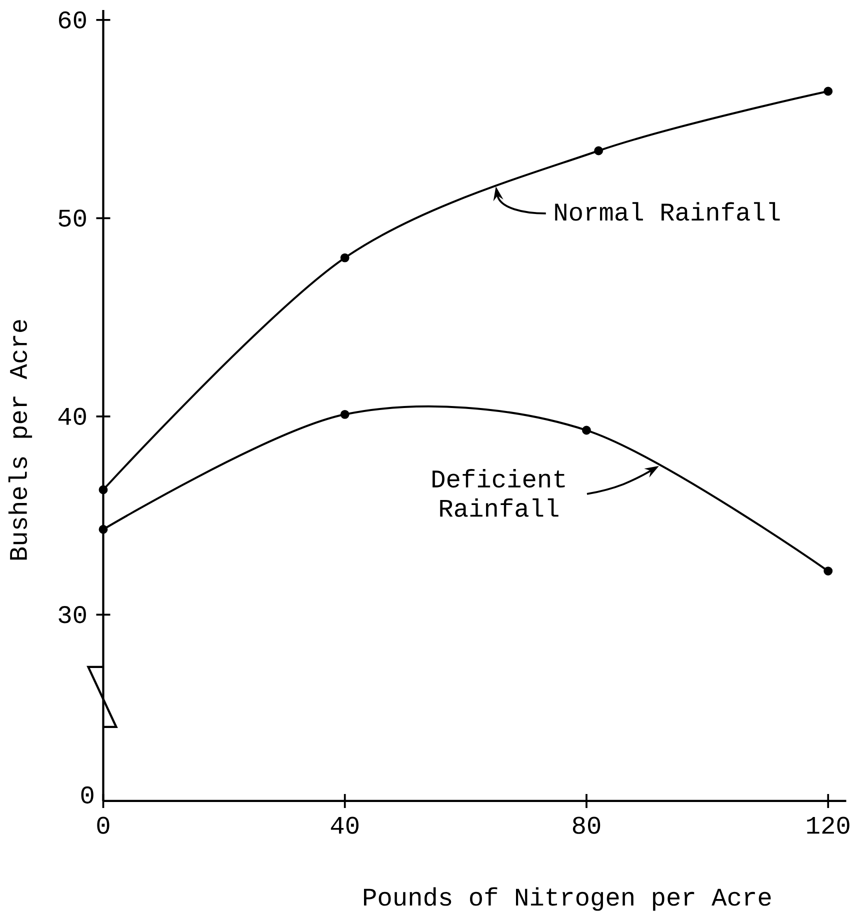 This screenshot has width=859, height=920. I want to click on text: 0, so click(87, 795).